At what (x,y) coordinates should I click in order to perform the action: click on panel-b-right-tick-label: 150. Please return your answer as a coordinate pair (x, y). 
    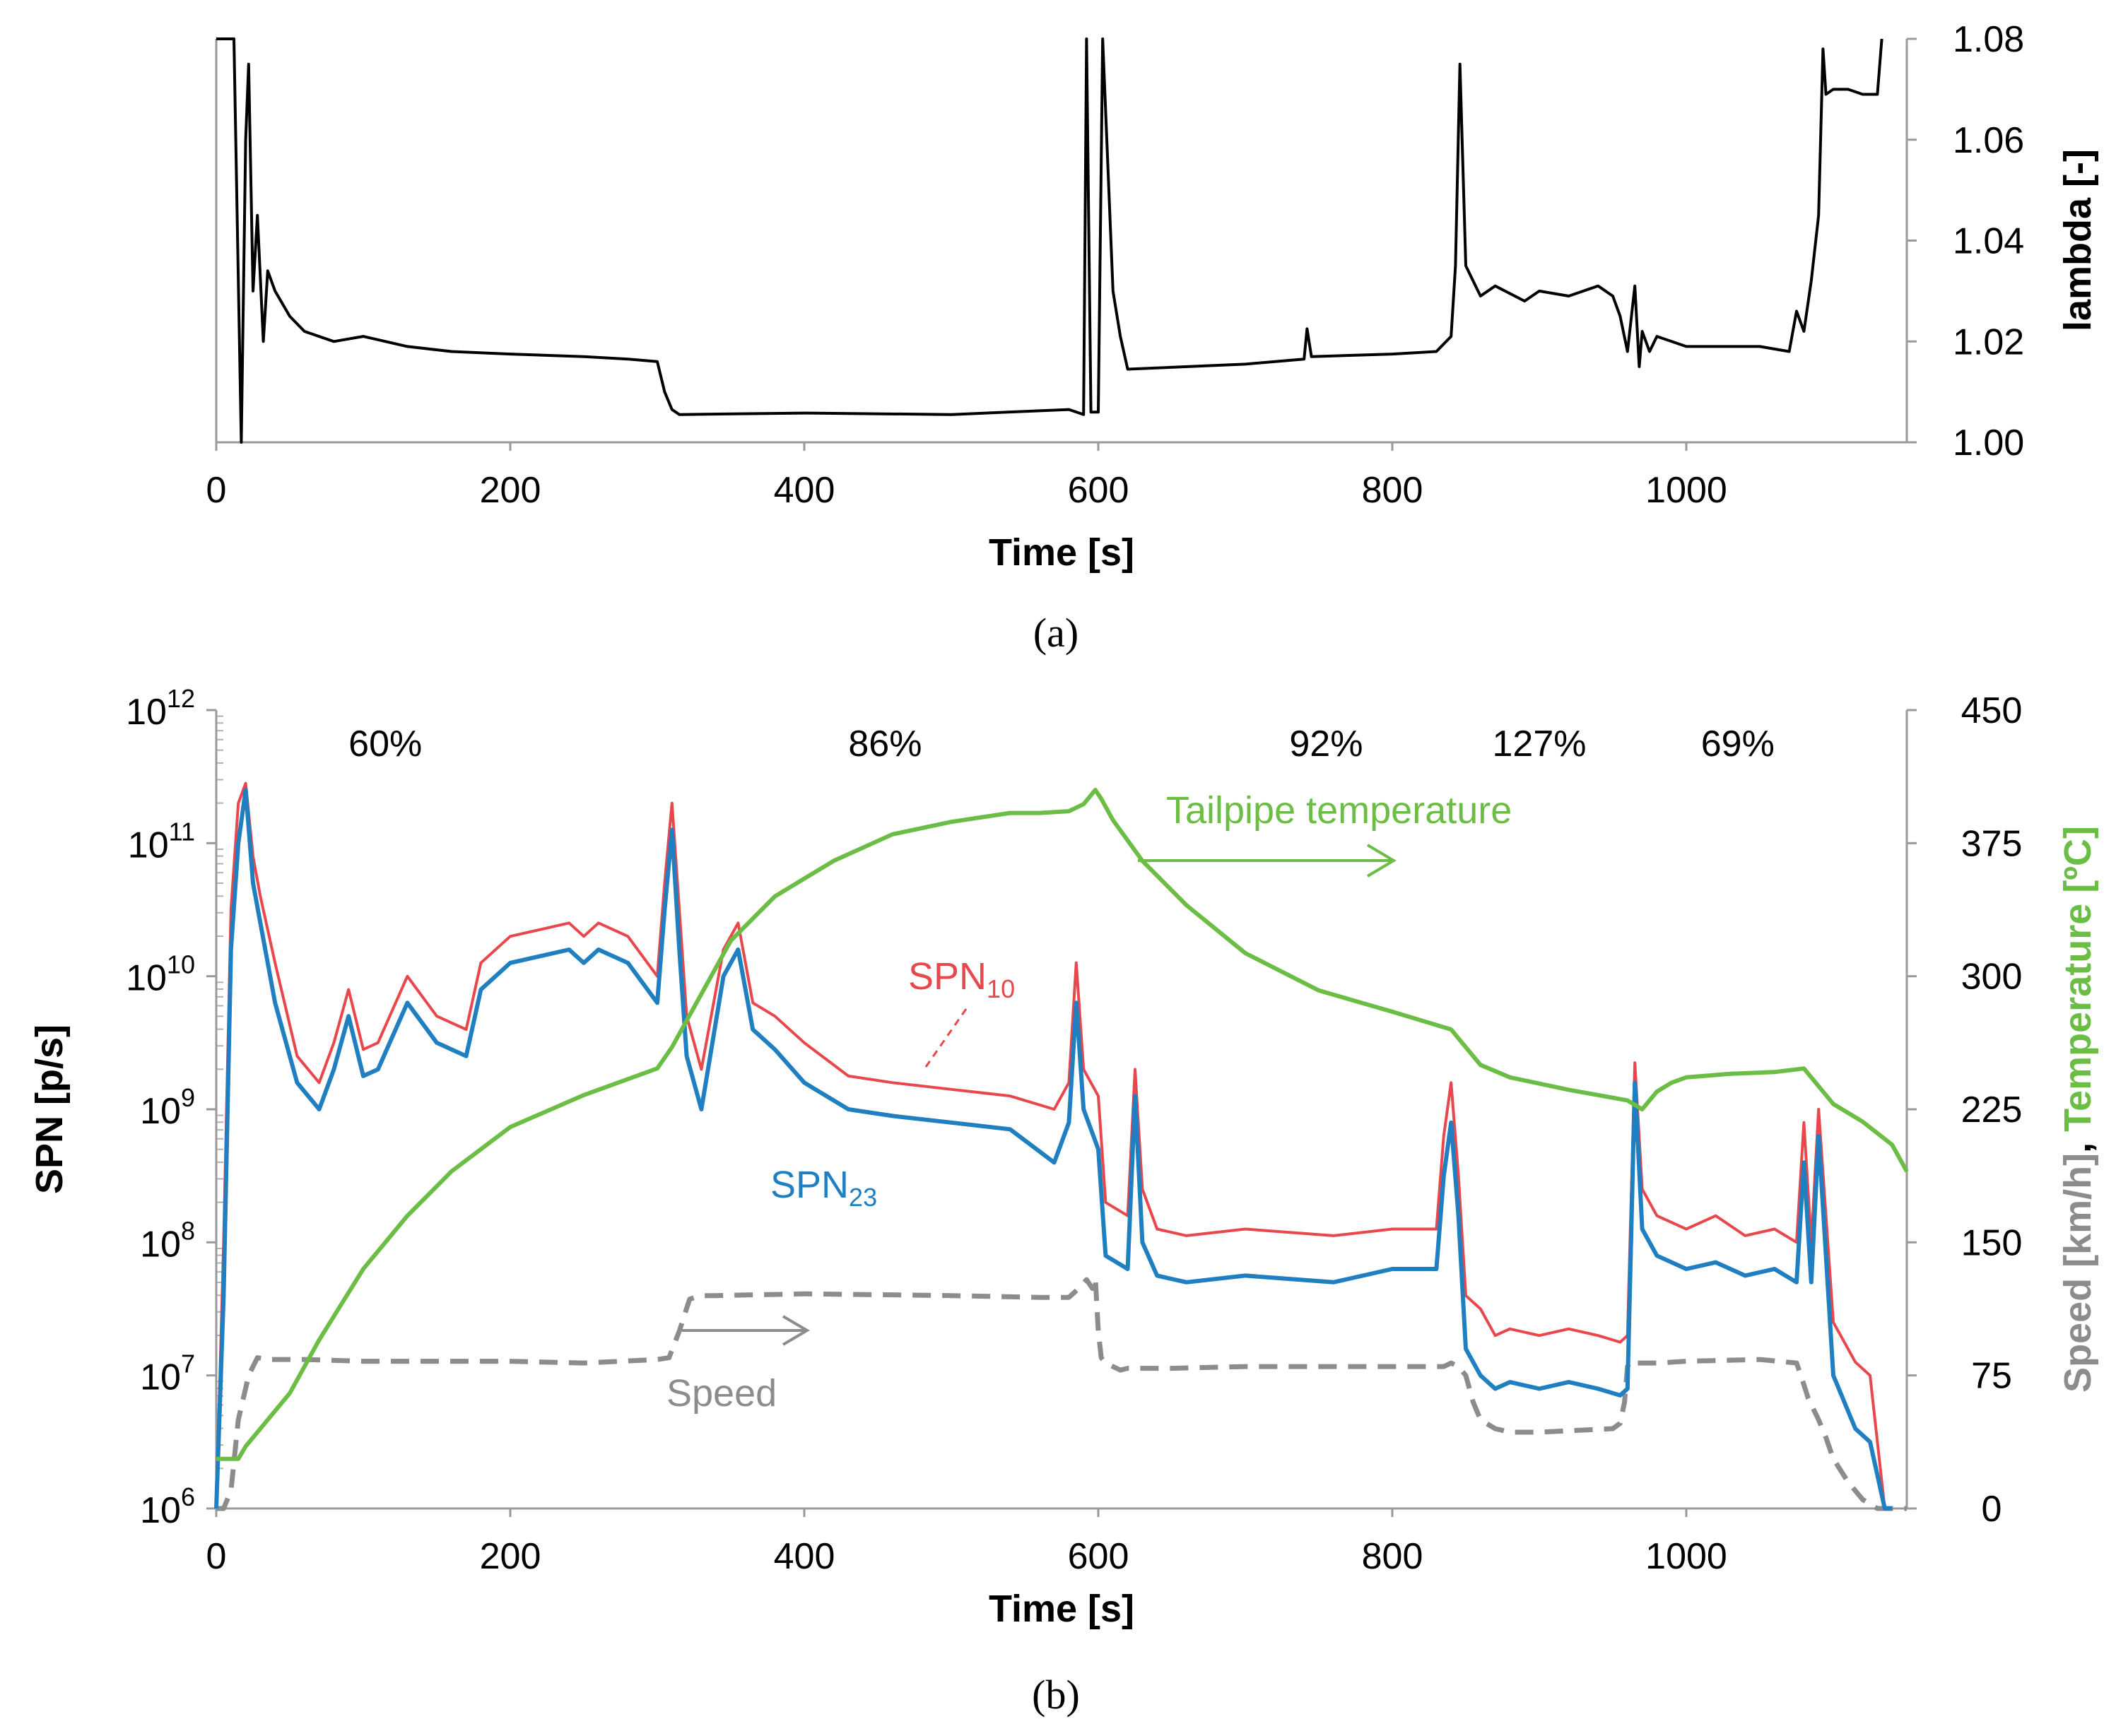
    Looking at the image, I should click on (1992, 1242).